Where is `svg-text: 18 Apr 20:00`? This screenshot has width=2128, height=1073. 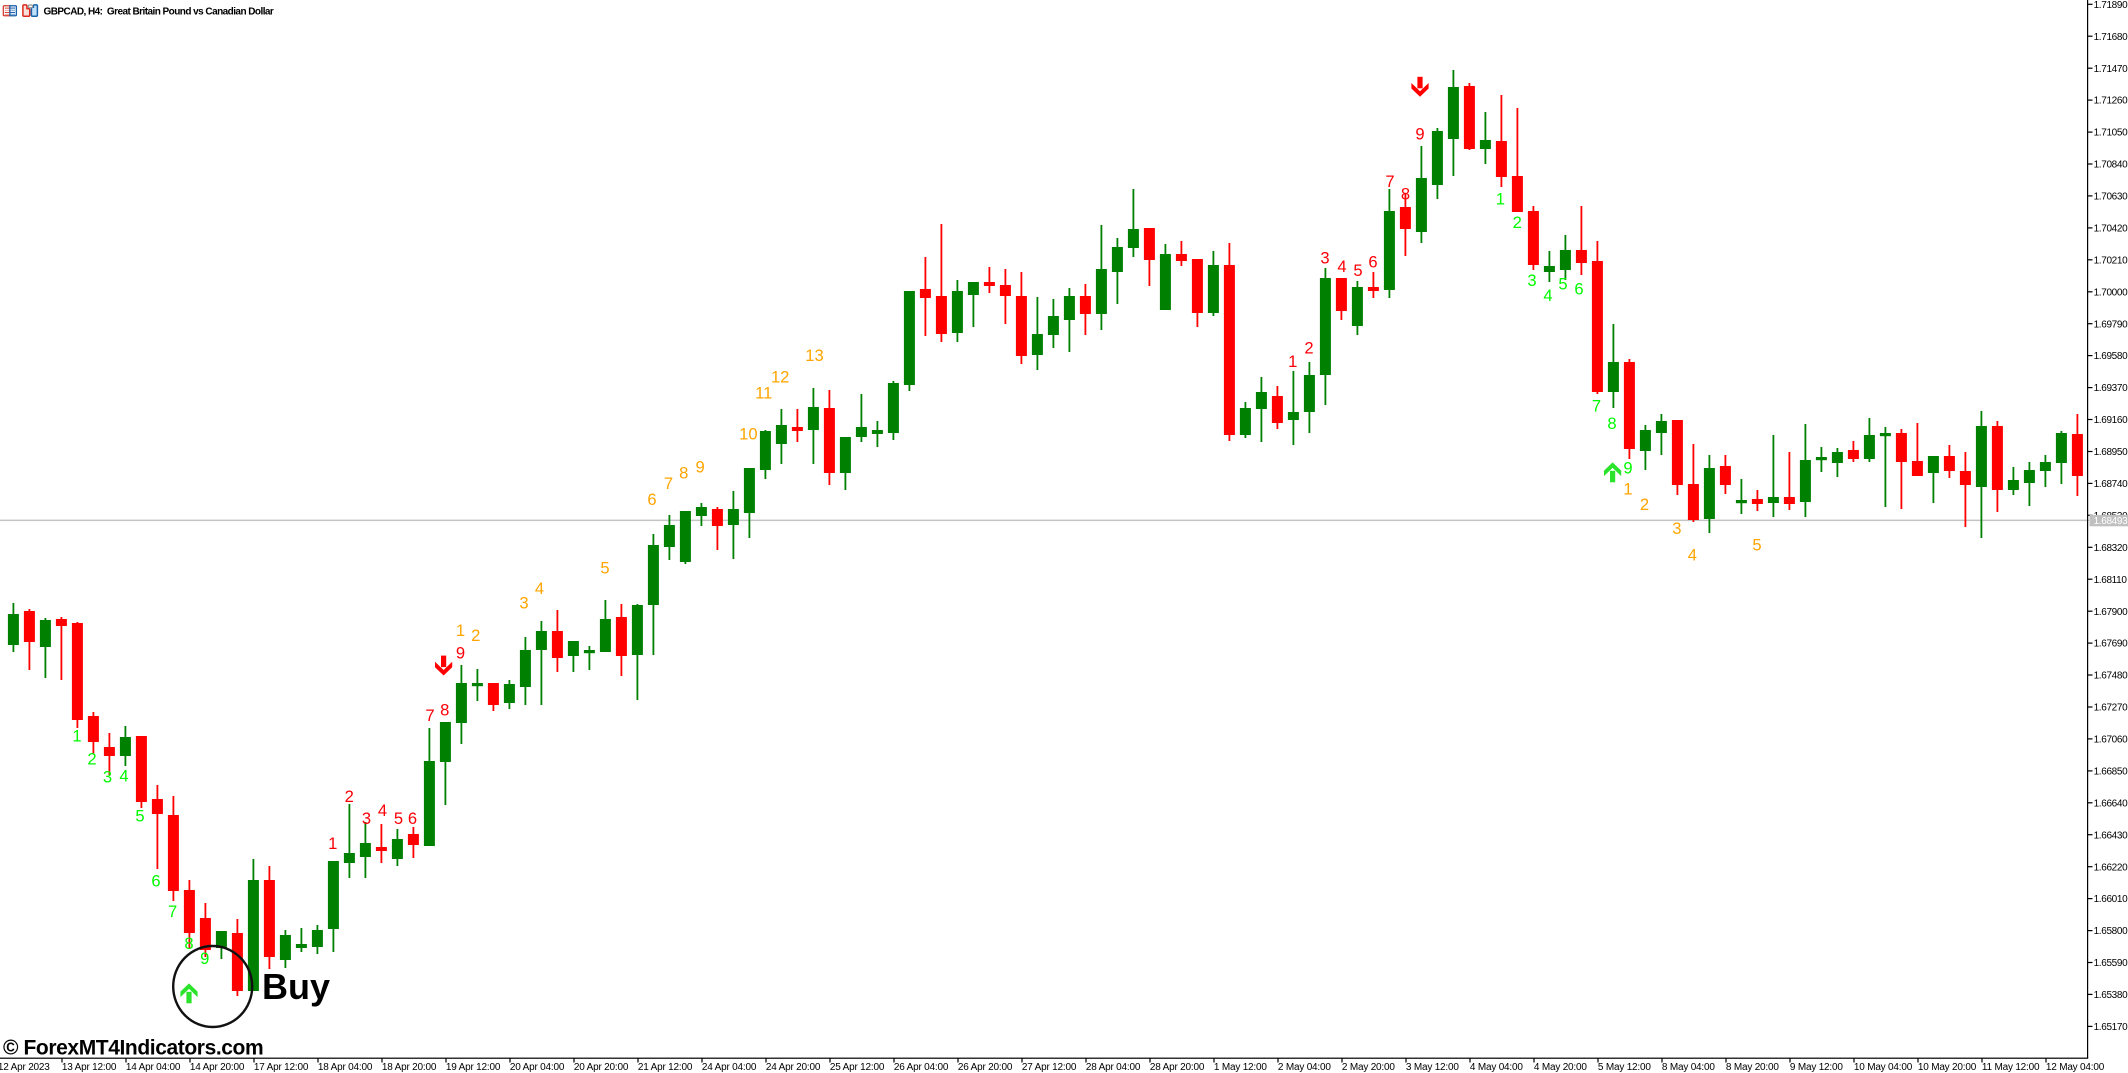 svg-text: 18 Apr 20:00 is located at coordinates (409, 1067).